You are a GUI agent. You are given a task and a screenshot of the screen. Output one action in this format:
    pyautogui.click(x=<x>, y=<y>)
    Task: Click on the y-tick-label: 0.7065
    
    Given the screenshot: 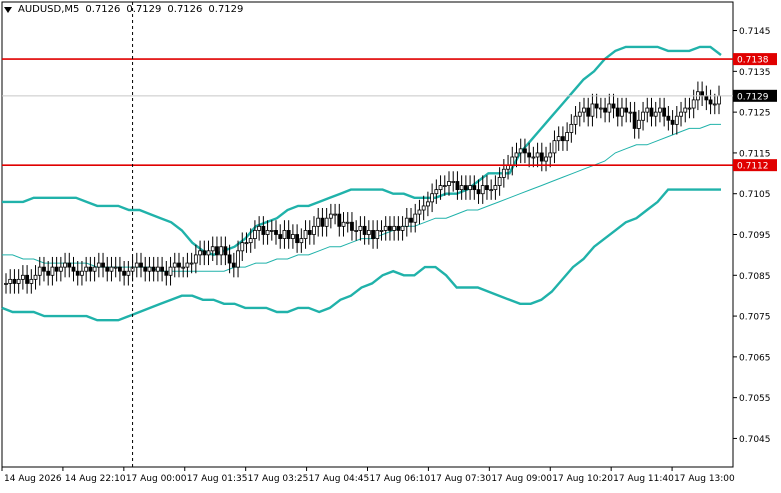 What is the action you would take?
    pyautogui.click(x=755, y=358)
    